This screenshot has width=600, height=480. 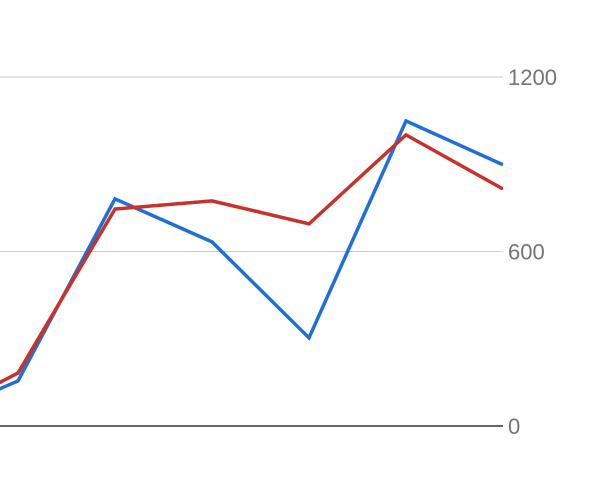 What do you see at coordinates (514, 426) in the screenshot?
I see `y-tick-label: 0` at bounding box center [514, 426].